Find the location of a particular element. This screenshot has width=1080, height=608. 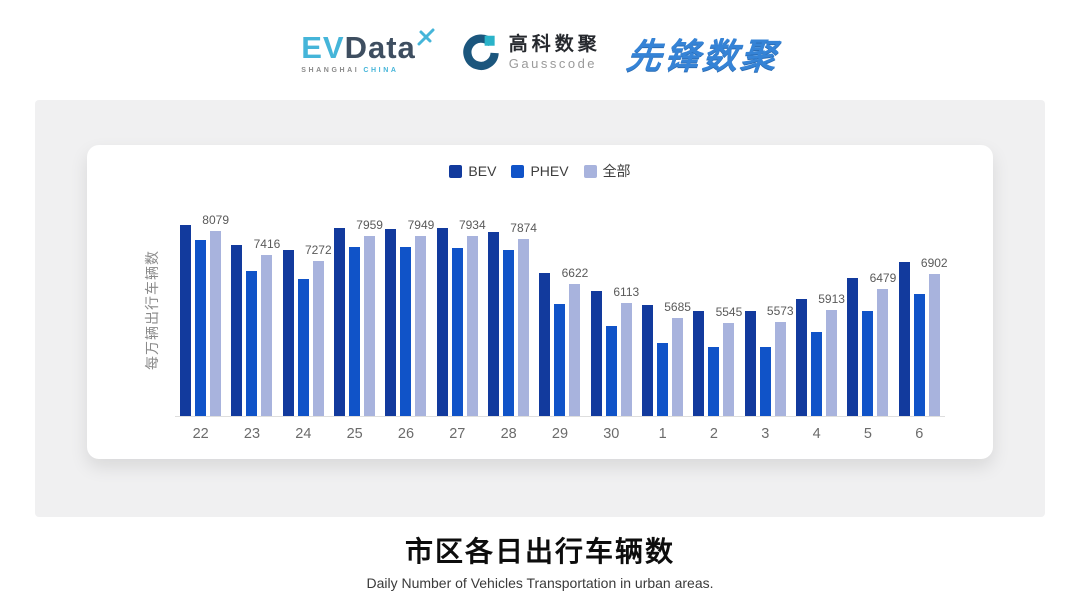

x-axis-label-2: 2 is located at coordinates (713, 434).